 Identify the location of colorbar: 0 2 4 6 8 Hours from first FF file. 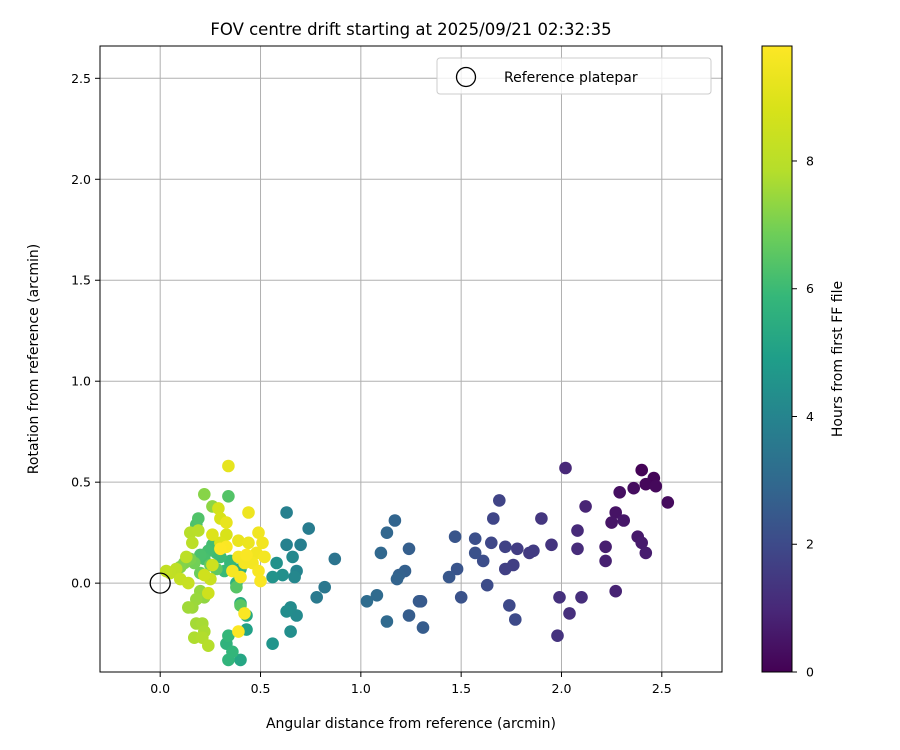
(803, 362).